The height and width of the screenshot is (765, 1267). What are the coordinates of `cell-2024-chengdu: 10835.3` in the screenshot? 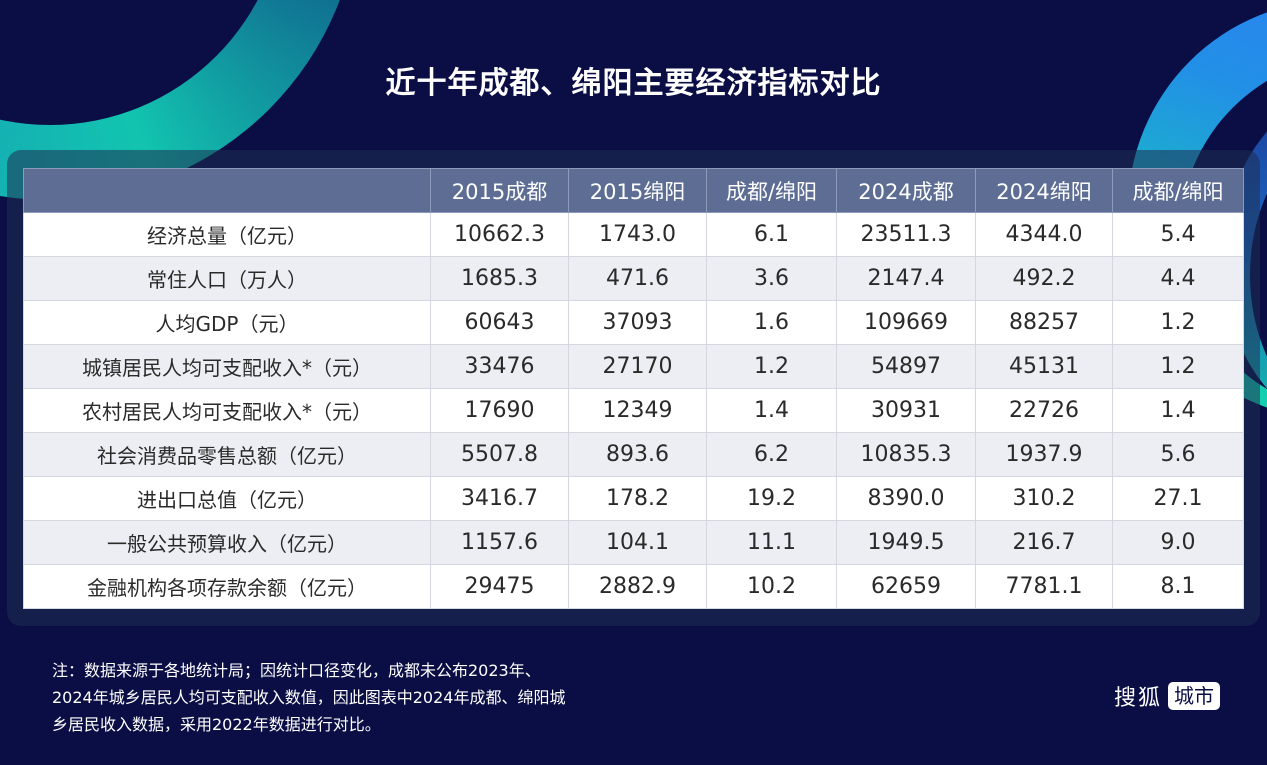 It's located at (906, 454).